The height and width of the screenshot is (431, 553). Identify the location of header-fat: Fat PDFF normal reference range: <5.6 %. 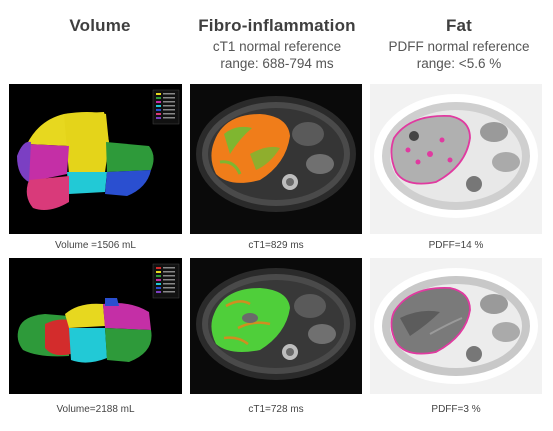
(459, 44).